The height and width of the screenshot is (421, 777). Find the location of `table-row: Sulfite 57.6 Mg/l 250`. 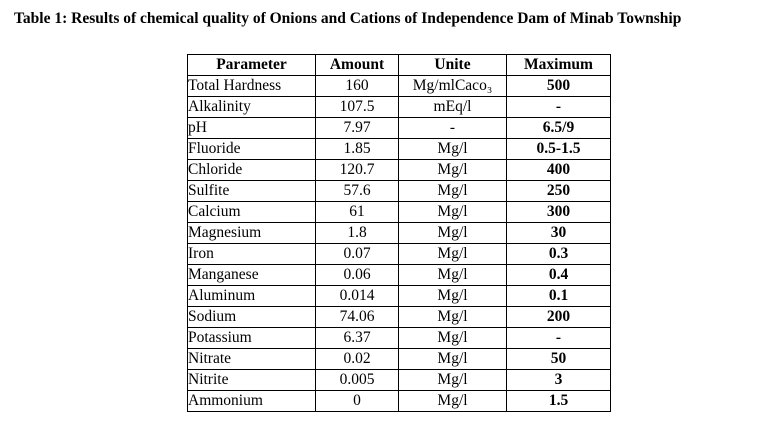

table-row: Sulfite 57.6 Mg/l 250 is located at coordinates (399, 191).